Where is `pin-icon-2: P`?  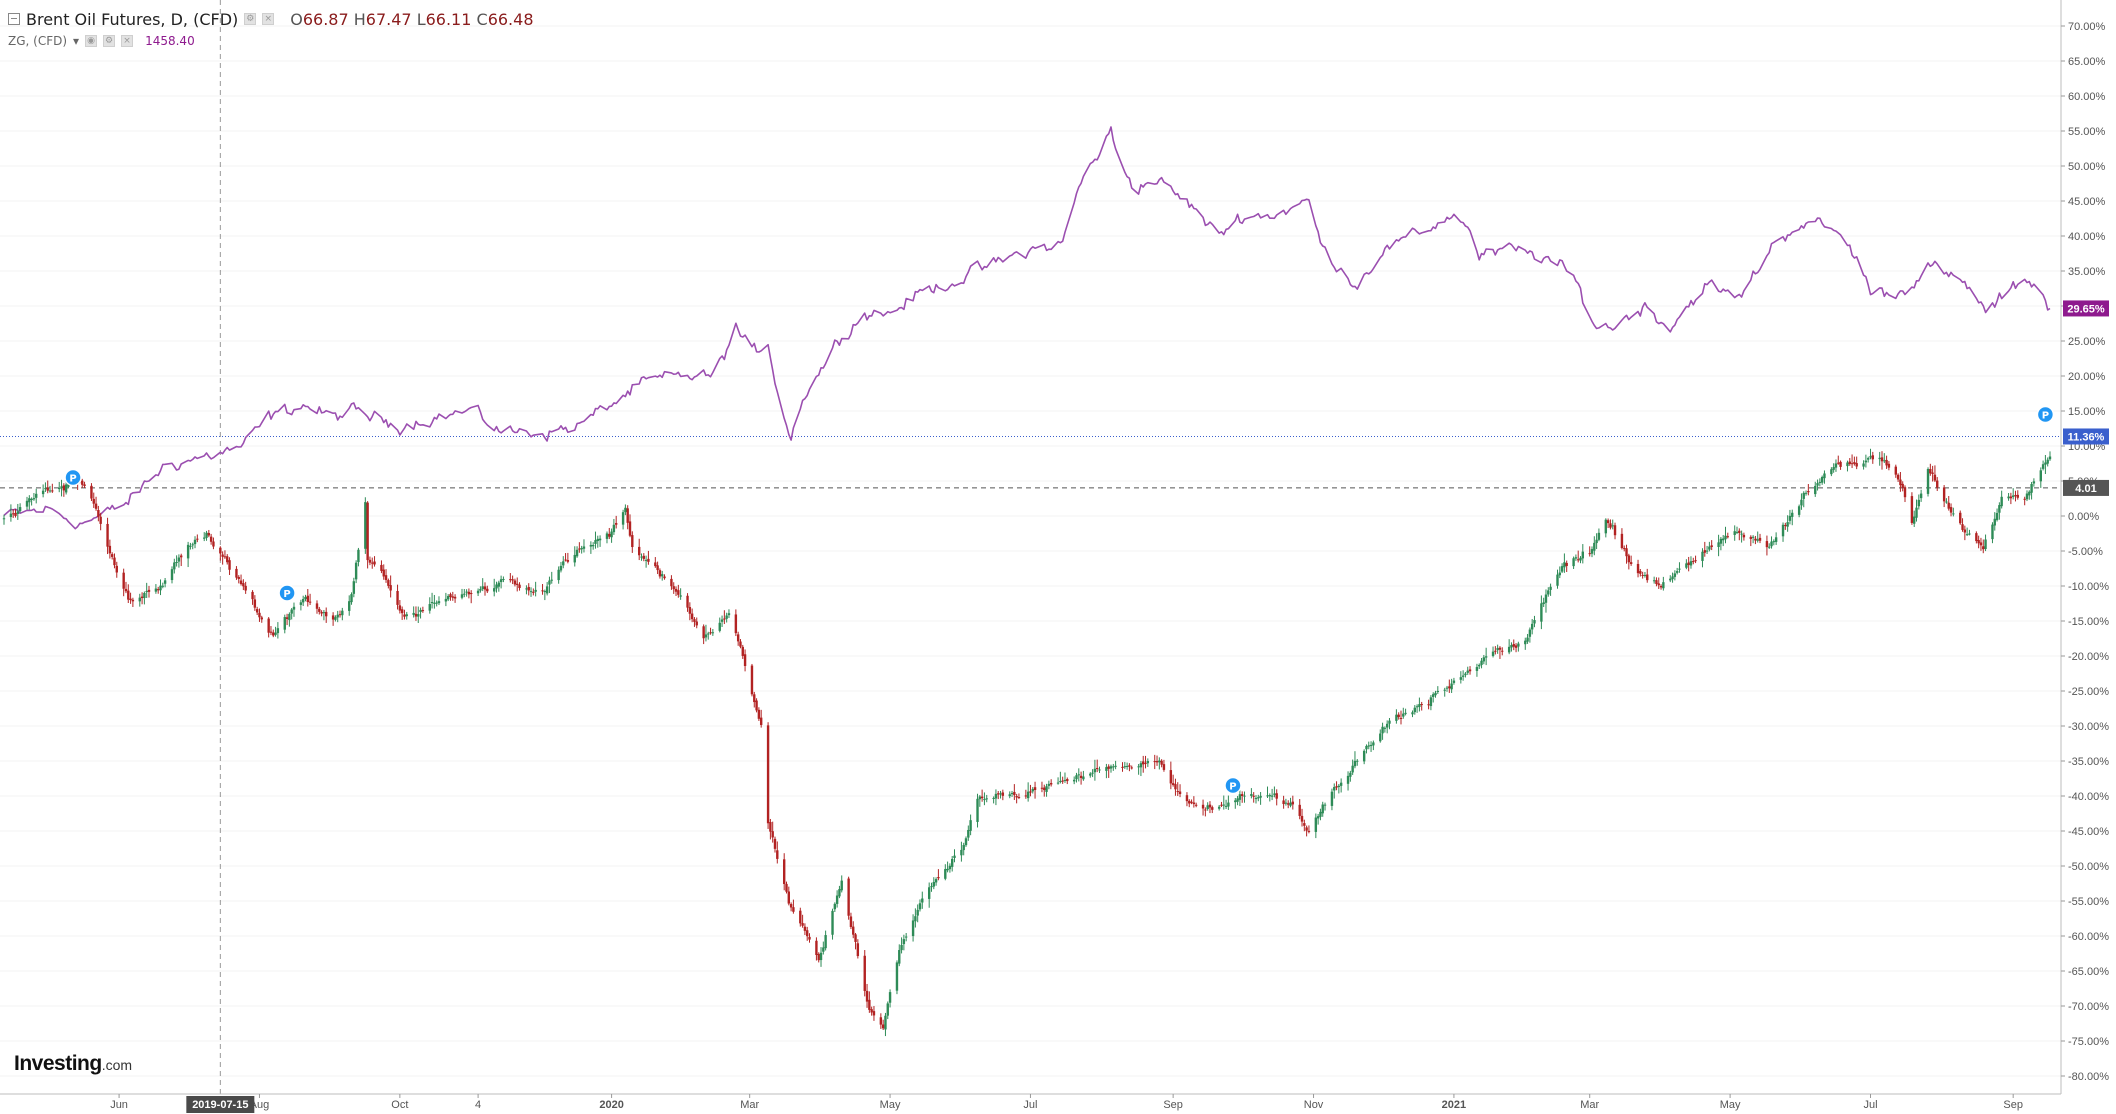 pin-icon-2: P is located at coordinates (1233, 785).